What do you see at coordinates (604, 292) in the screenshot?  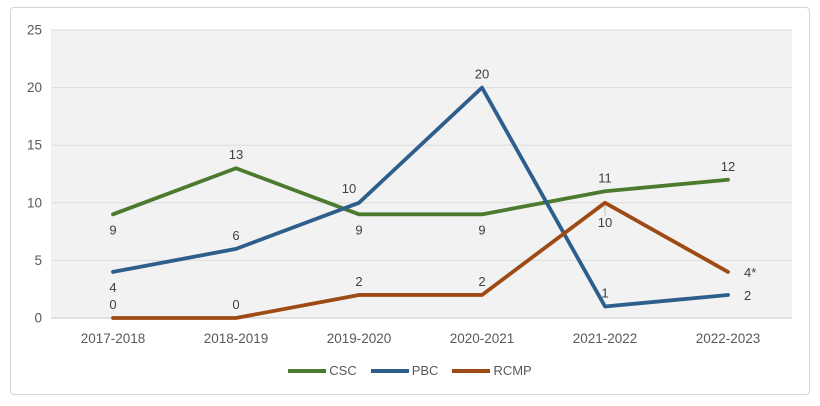 I see `data-label: 1` at bounding box center [604, 292].